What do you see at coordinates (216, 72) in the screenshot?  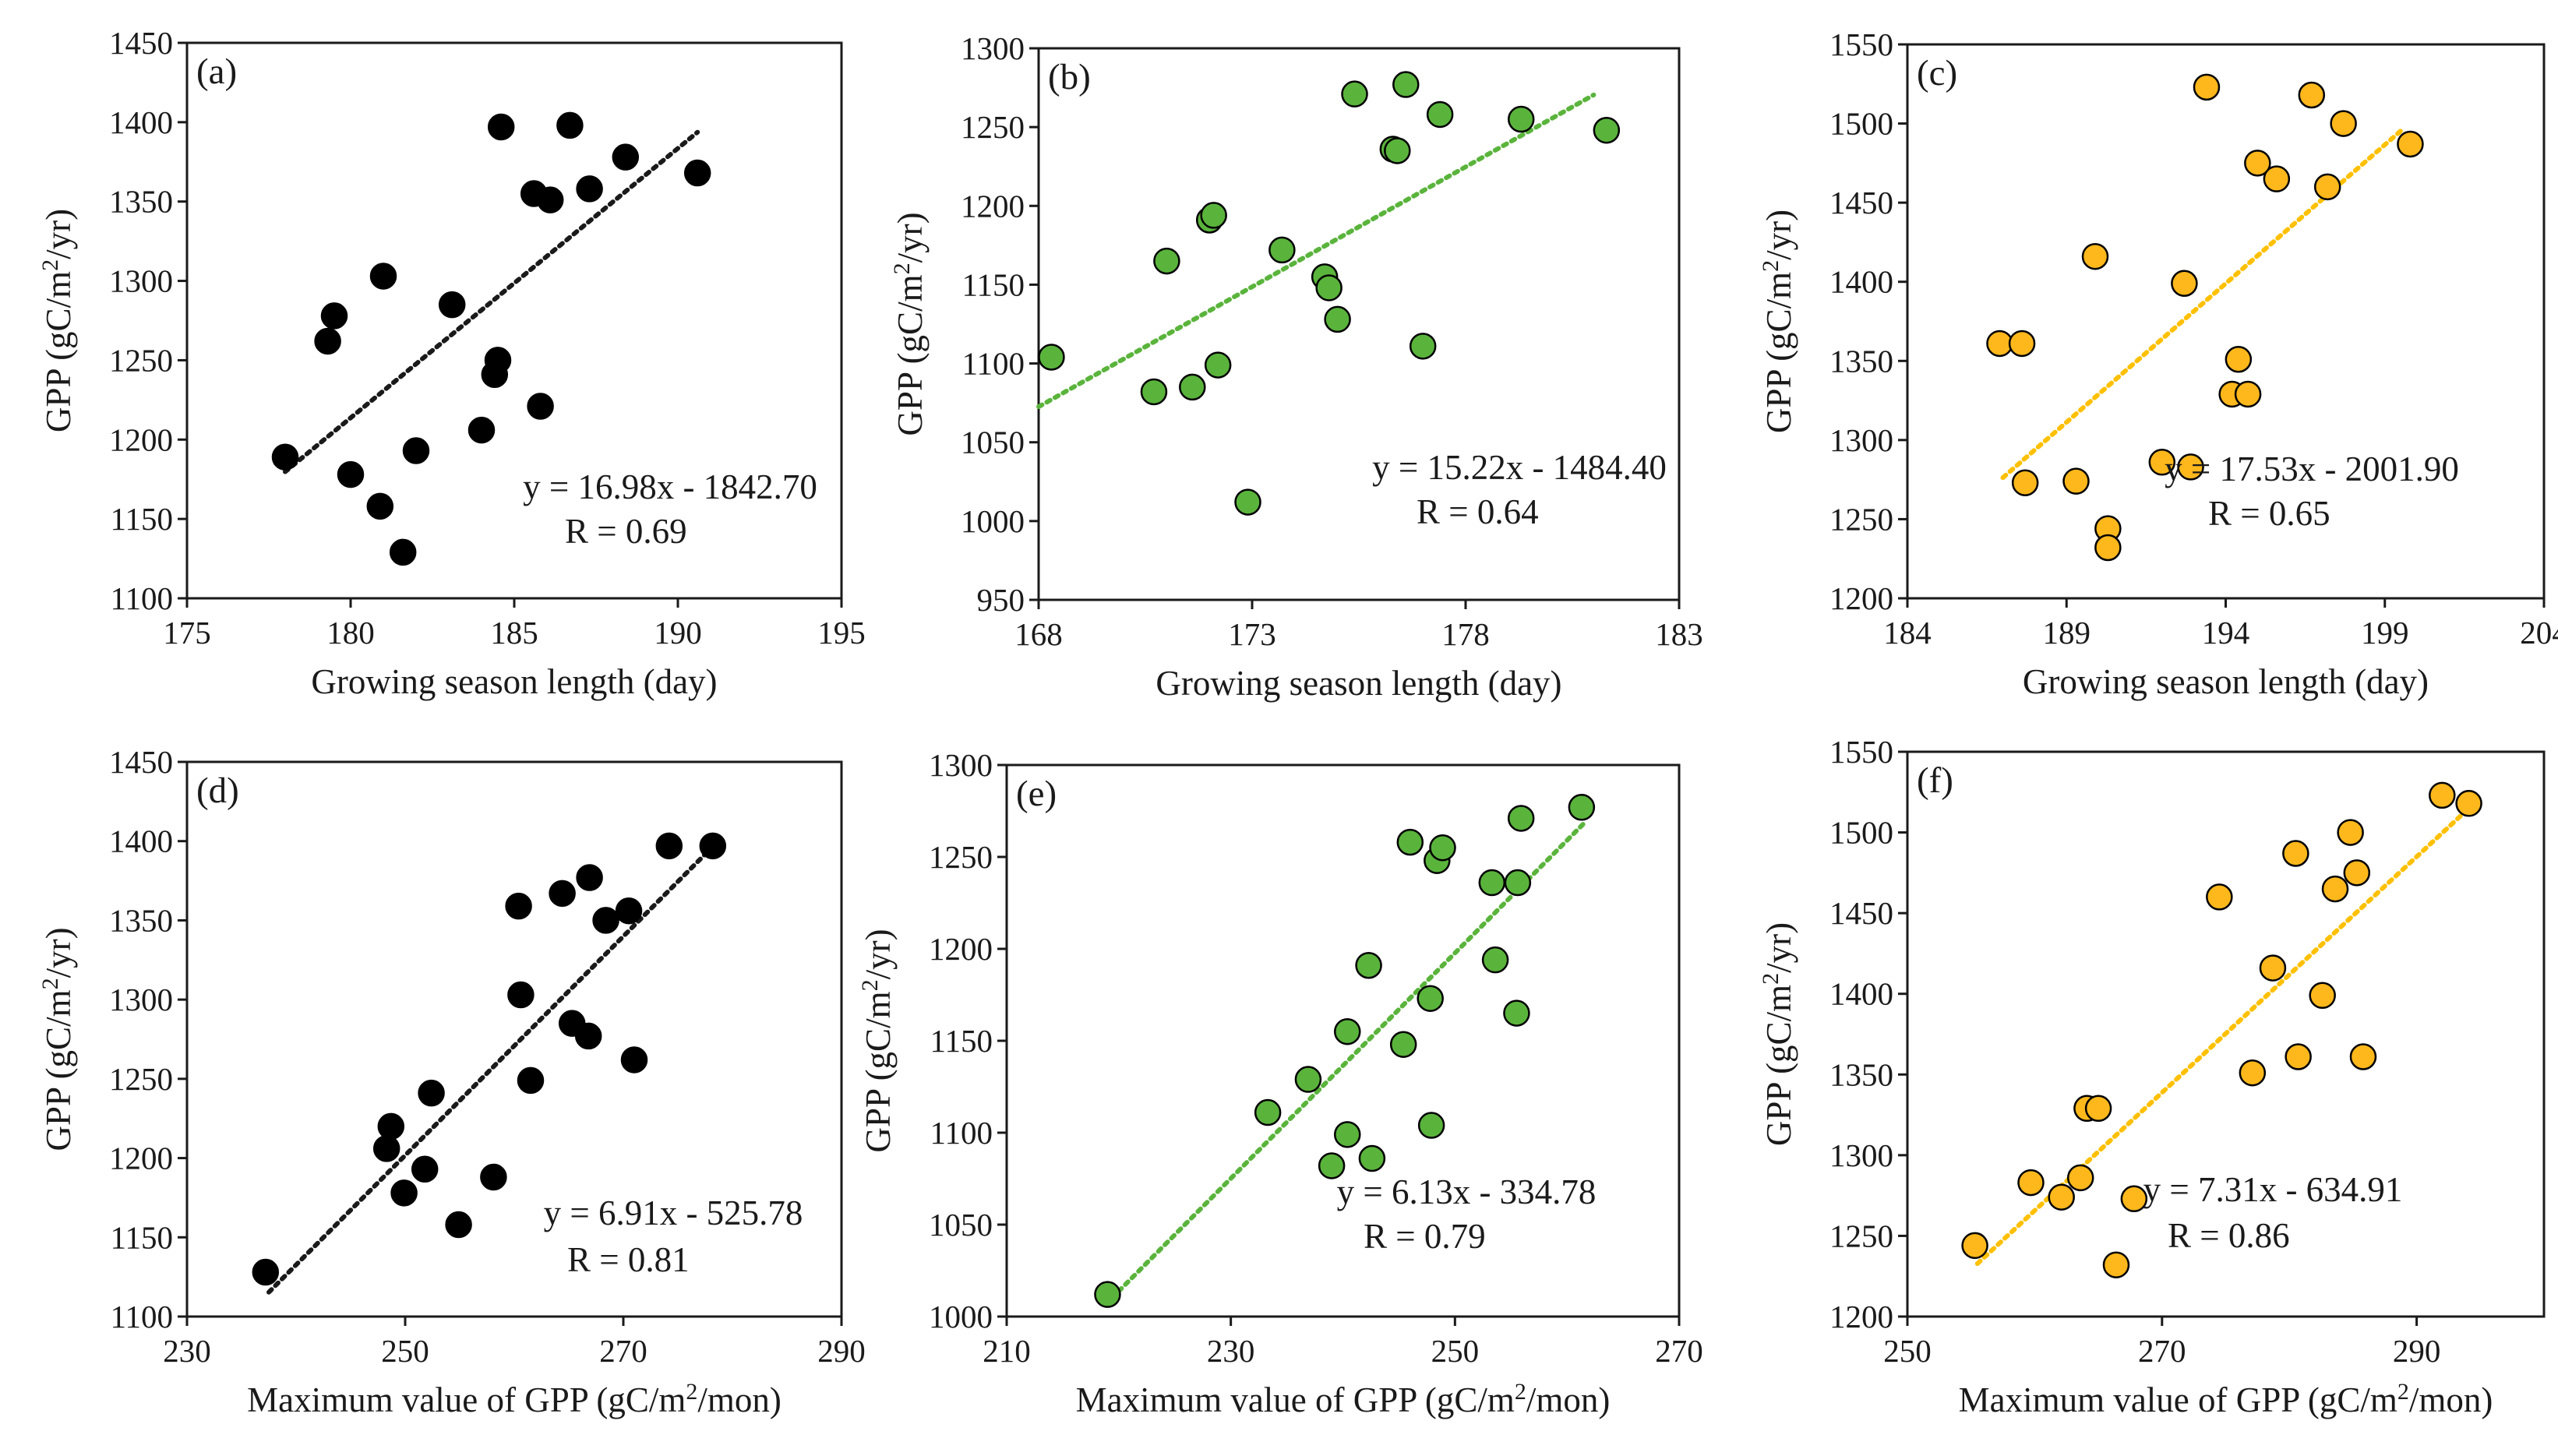 I see `panel-label: (a)` at bounding box center [216, 72].